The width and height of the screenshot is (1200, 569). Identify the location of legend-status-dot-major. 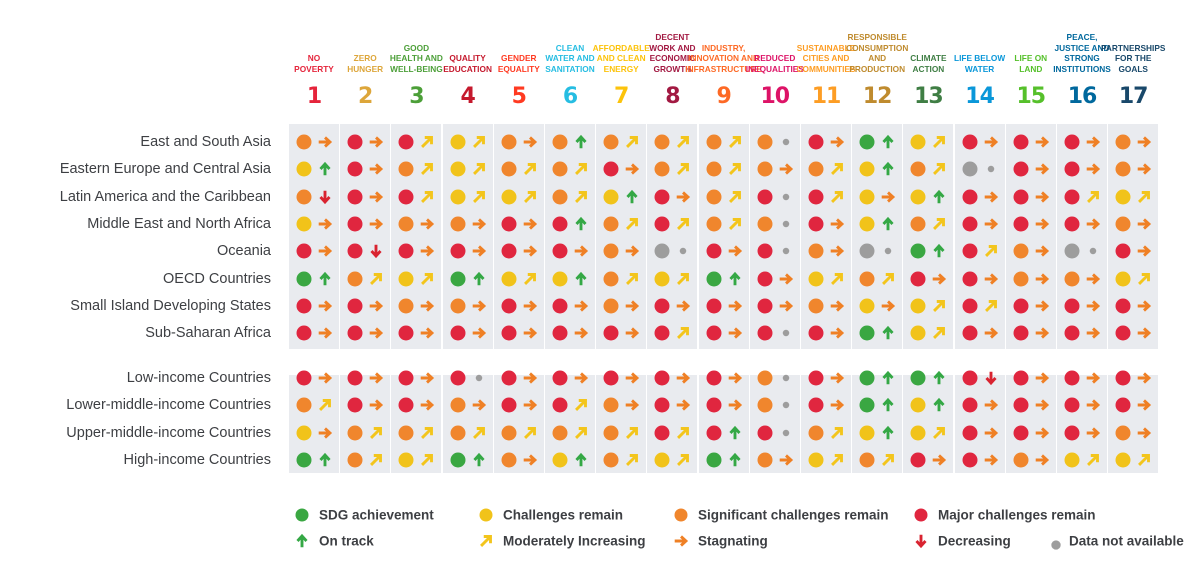
(921, 515).